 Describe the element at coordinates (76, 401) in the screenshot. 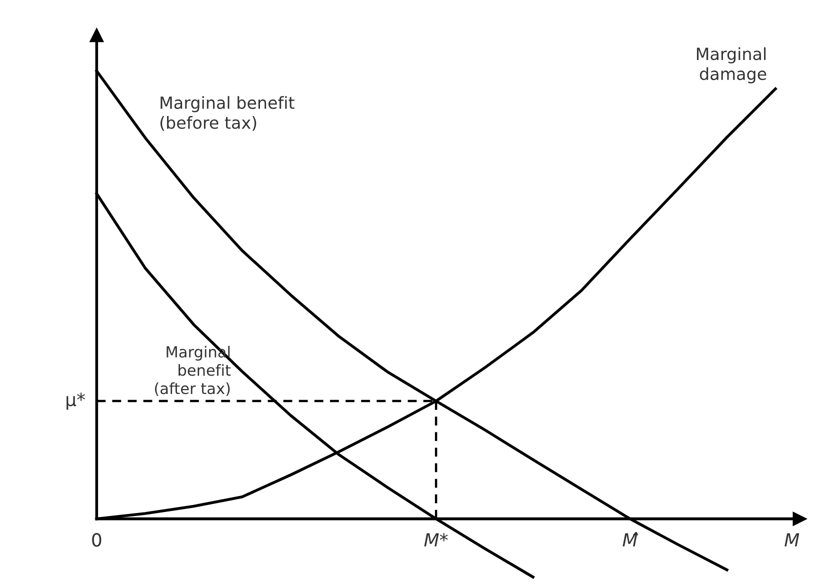

I see `ref-line-label: μ*` at that location.